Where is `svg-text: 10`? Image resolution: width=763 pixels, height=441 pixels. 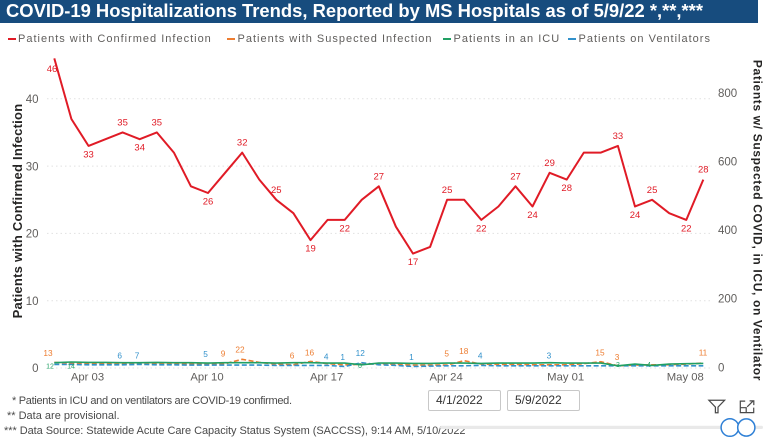
svg-text: 10 is located at coordinates (32, 302).